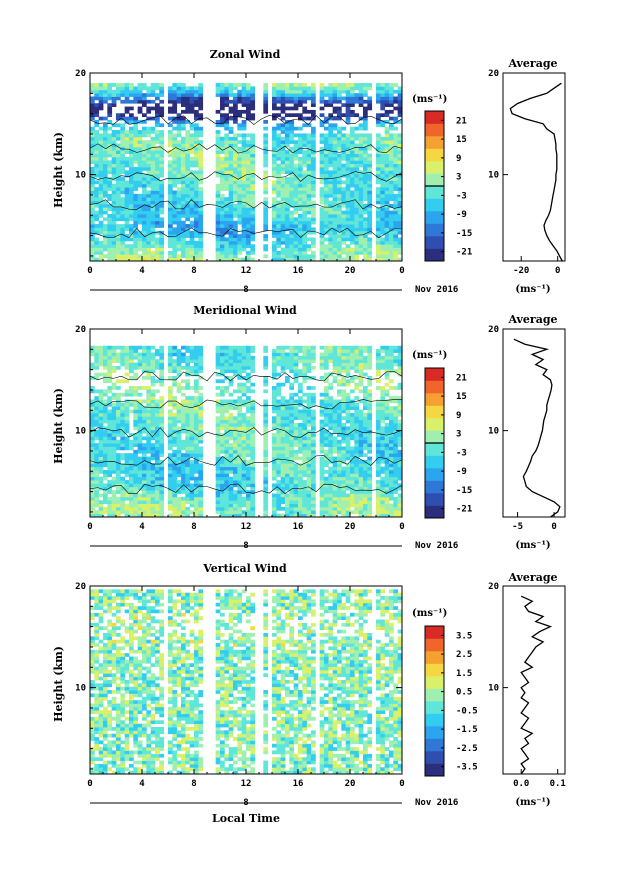 The image size is (617, 873). Describe the element at coordinates (436, 290) in the screenshot. I see `panel-zonal-date: Nov 2016` at that location.